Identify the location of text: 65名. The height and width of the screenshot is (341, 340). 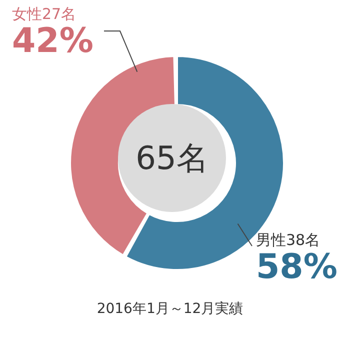
(172, 158).